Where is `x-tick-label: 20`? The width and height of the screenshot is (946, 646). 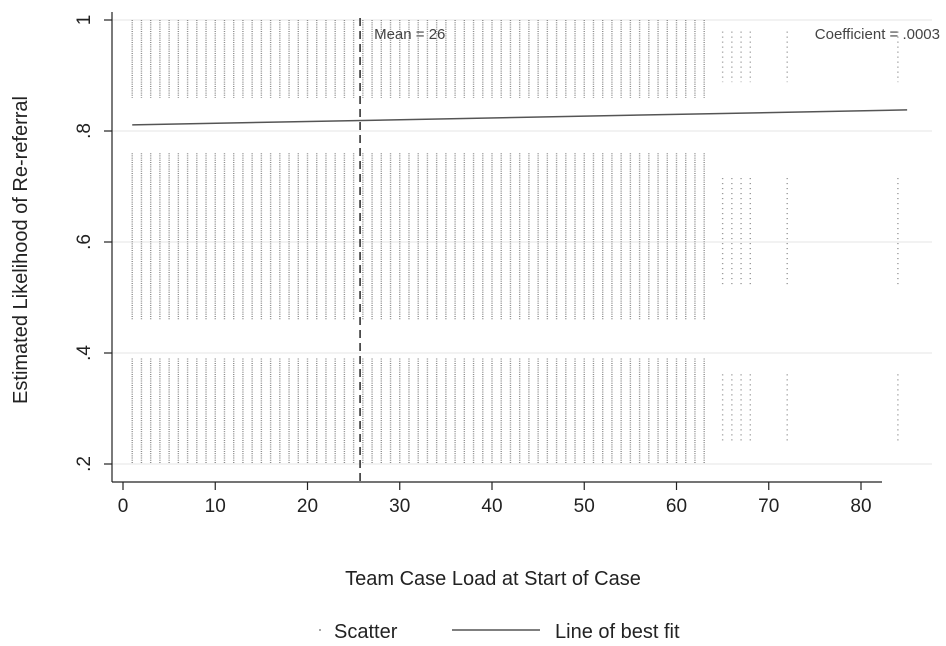 x-tick-label: 20 is located at coordinates (307, 506).